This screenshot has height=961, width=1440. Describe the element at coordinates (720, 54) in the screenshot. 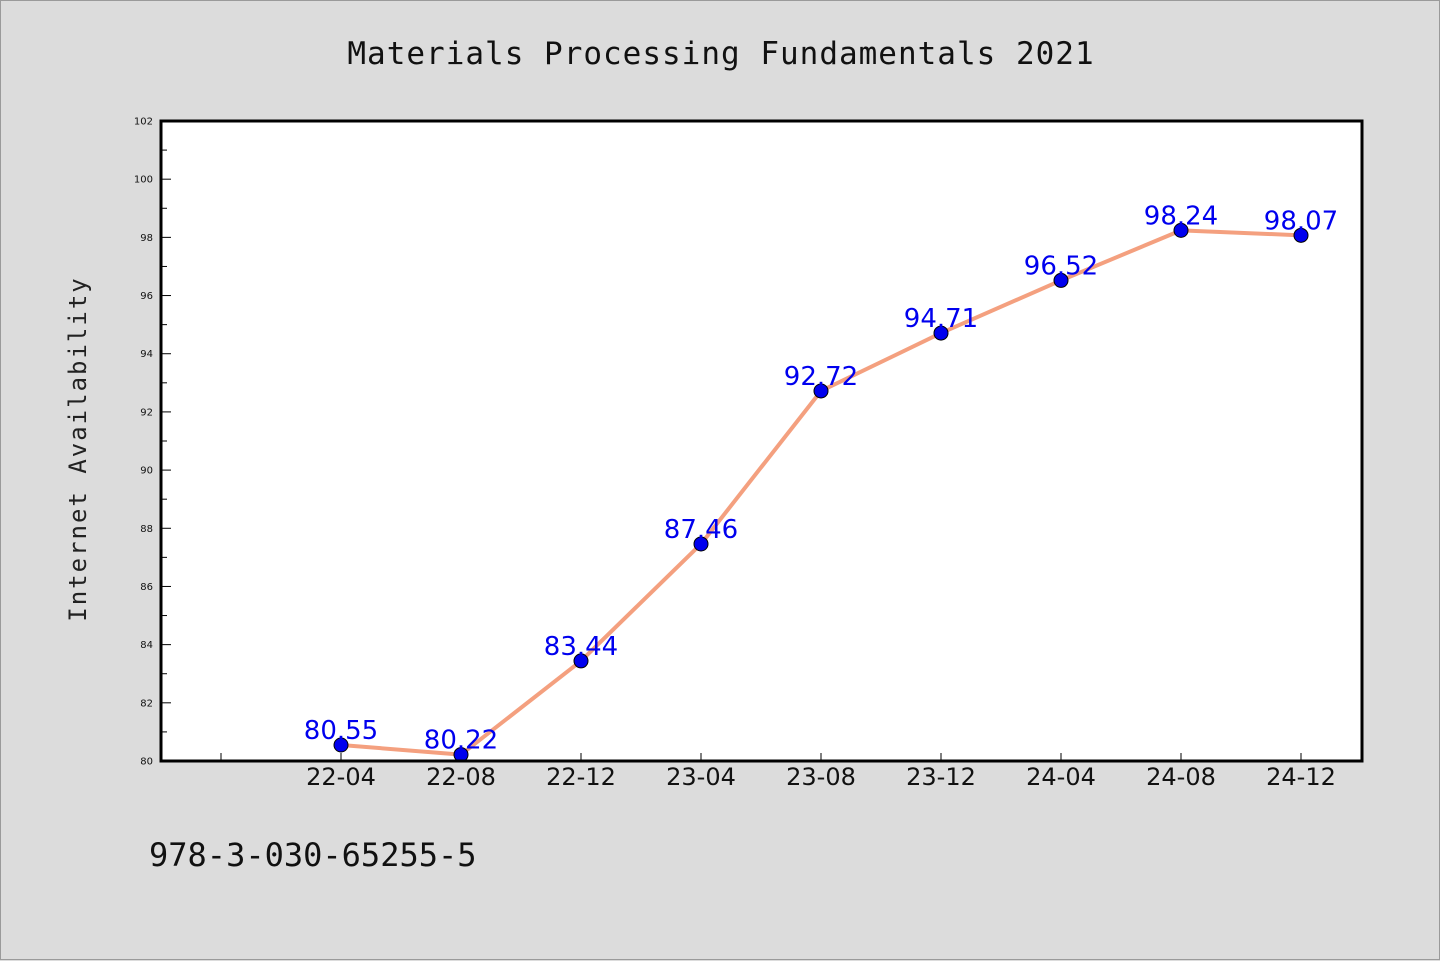

I see `chart-title: Materials Processing Fundamentals 2021` at that location.